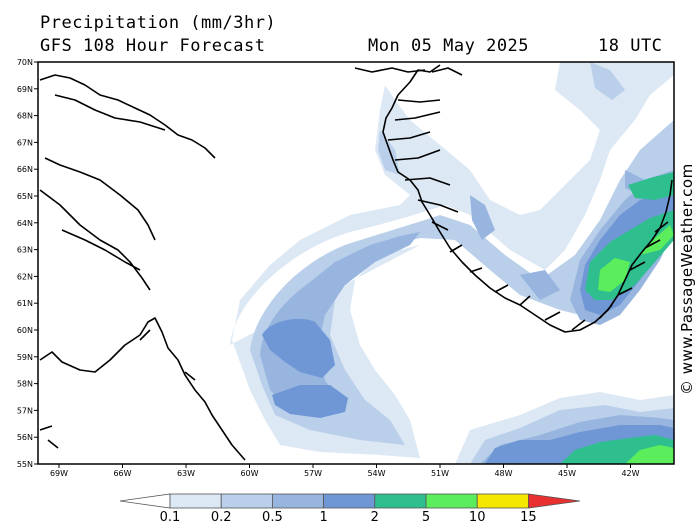  What do you see at coordinates (145, 501) in the screenshot?
I see `legend-arrow-low` at bounding box center [145, 501].